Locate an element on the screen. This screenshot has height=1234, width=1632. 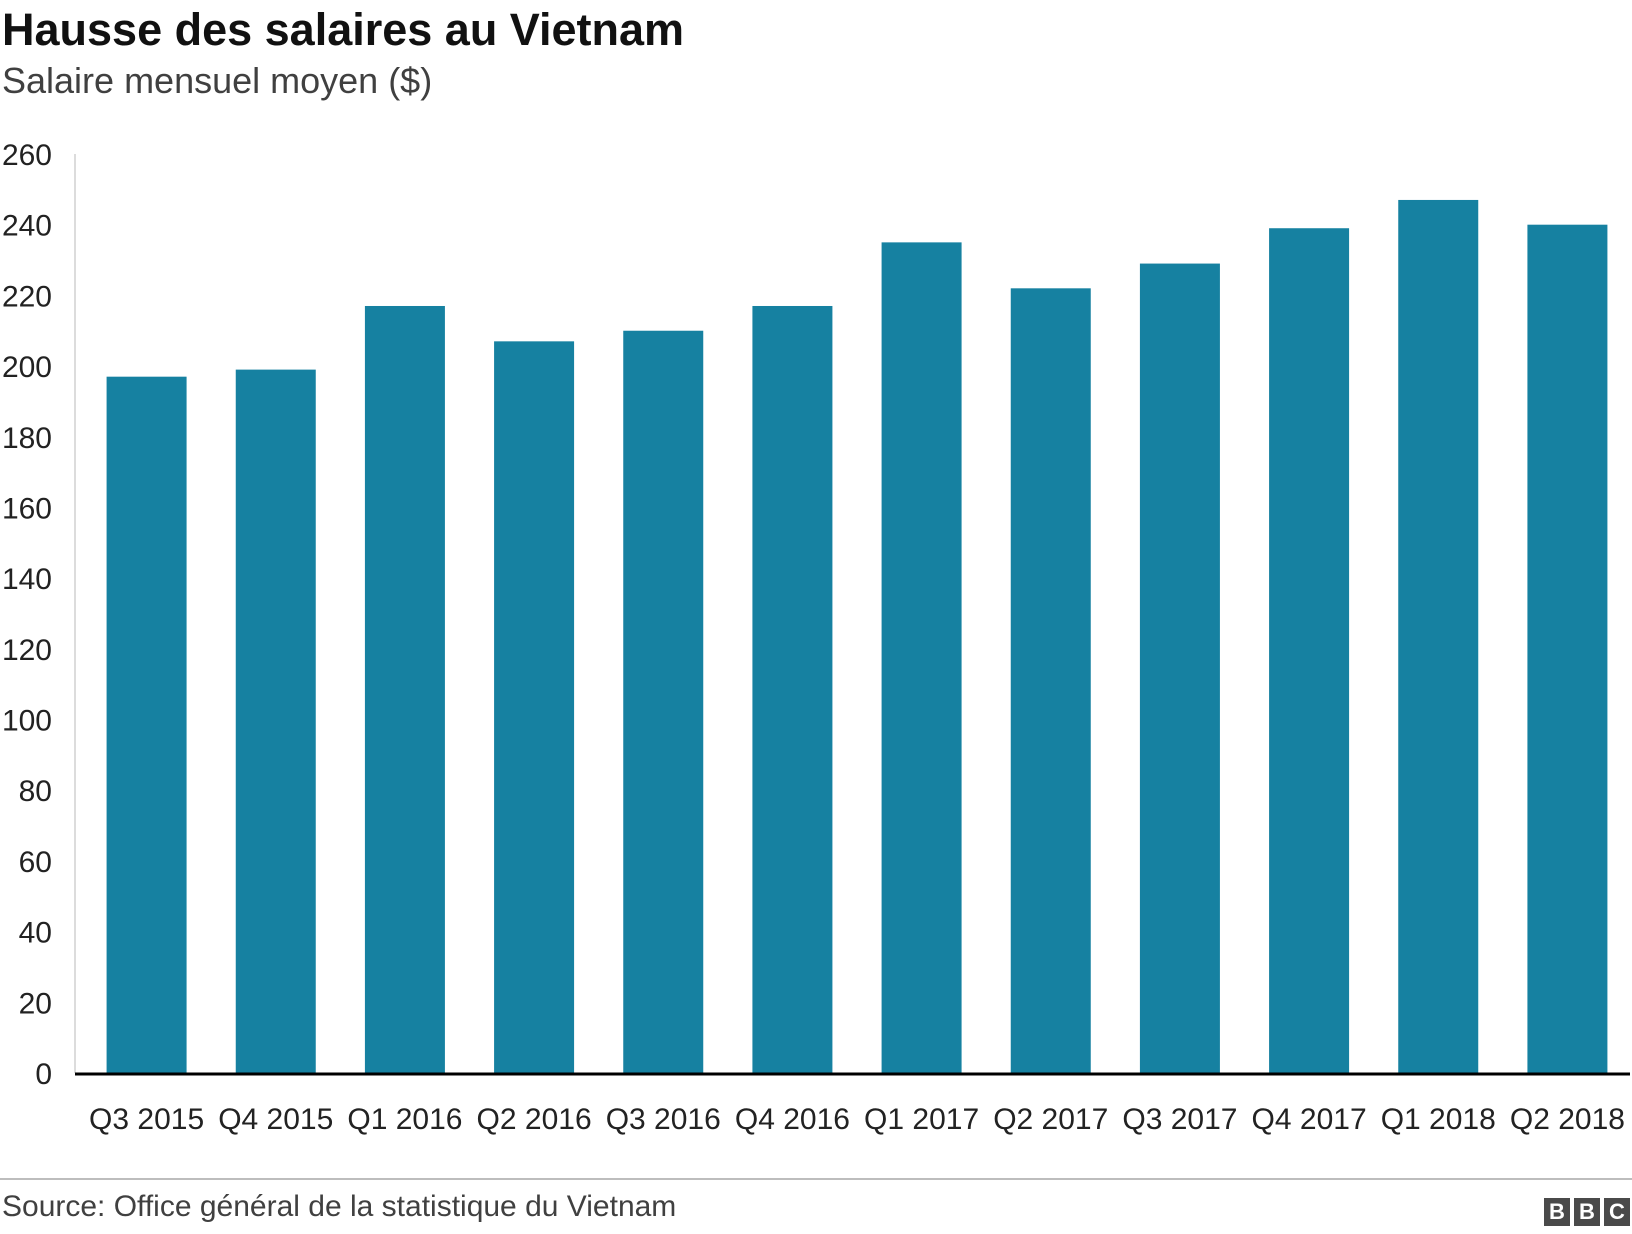
x-tick-label-q3-2015: Q3 2015 is located at coordinates (146, 1119).